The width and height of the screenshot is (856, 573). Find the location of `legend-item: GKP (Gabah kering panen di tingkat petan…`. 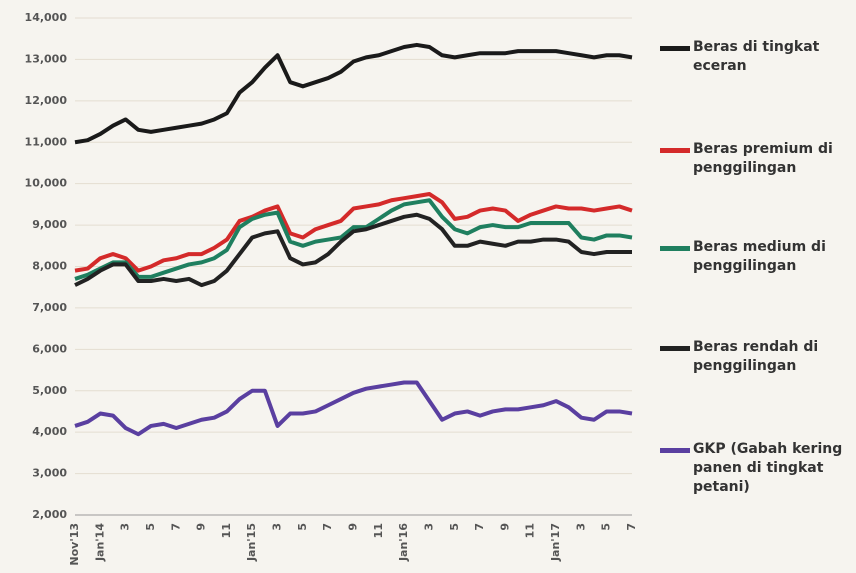

legend-item: GKP (Gabah kering panen di tingkat petan… is located at coordinates (755, 468).